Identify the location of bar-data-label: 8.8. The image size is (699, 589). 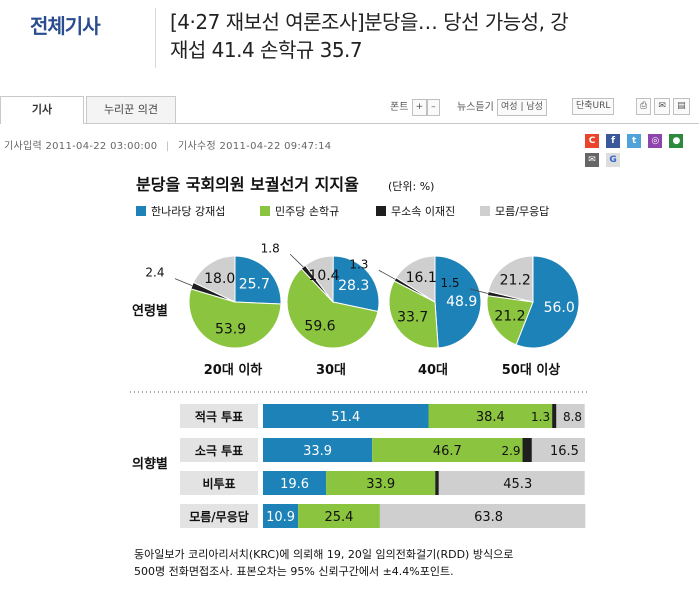
(572, 417).